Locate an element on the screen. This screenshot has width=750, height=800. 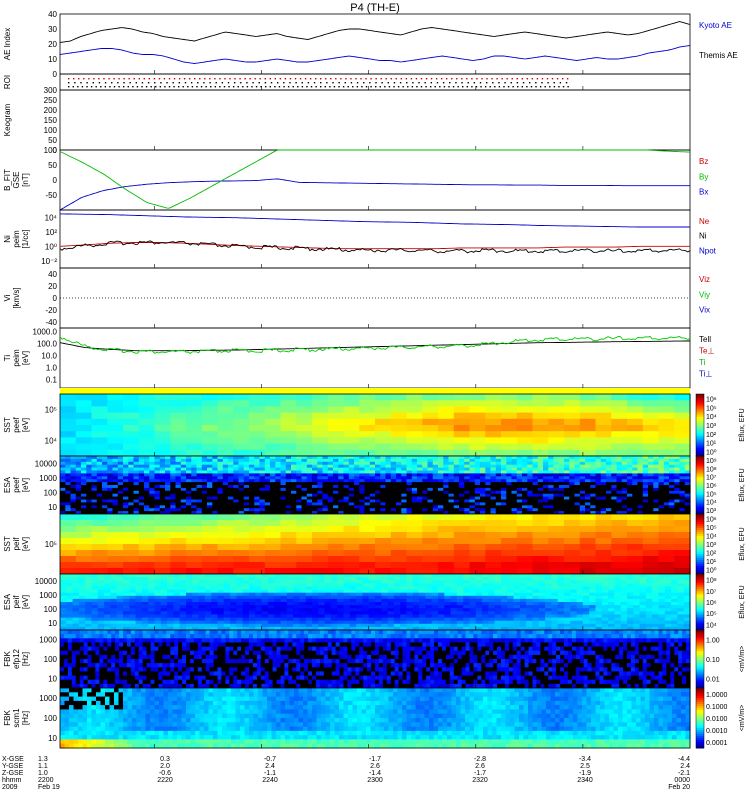
sst_e-cbar-label: Eflux, EFU is located at coordinates (742, 424).